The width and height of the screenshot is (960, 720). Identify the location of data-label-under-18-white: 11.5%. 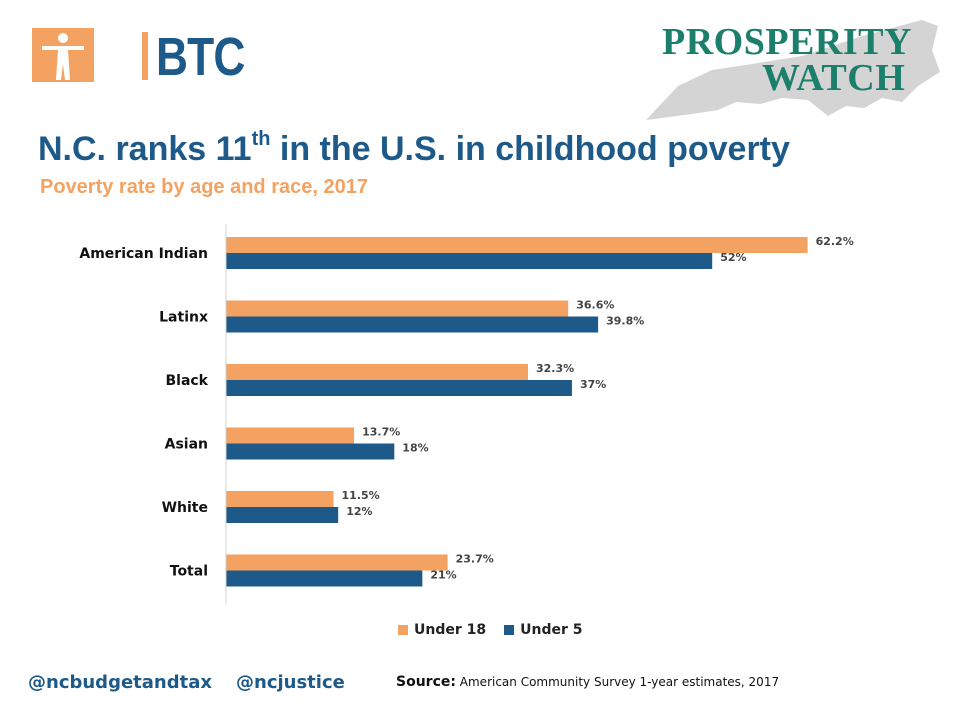
(361, 495).